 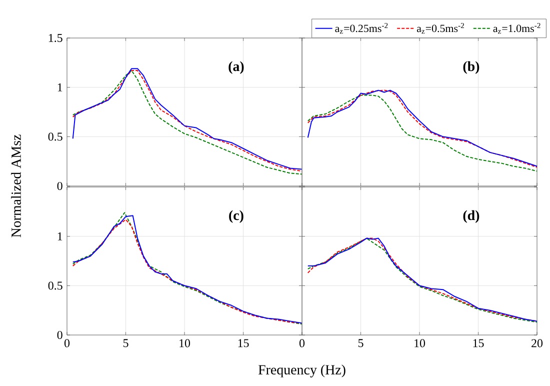 What do you see at coordinates (302, 371) in the screenshot?
I see `x-axis-title: Frequency (Hz)` at bounding box center [302, 371].